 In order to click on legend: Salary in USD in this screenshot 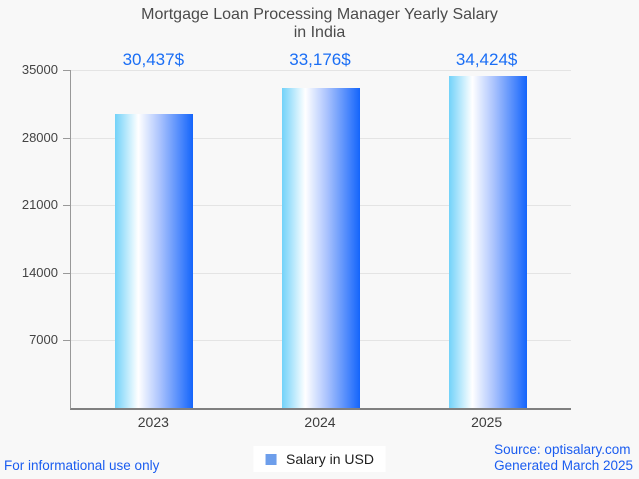, I will do `click(319, 459)`.